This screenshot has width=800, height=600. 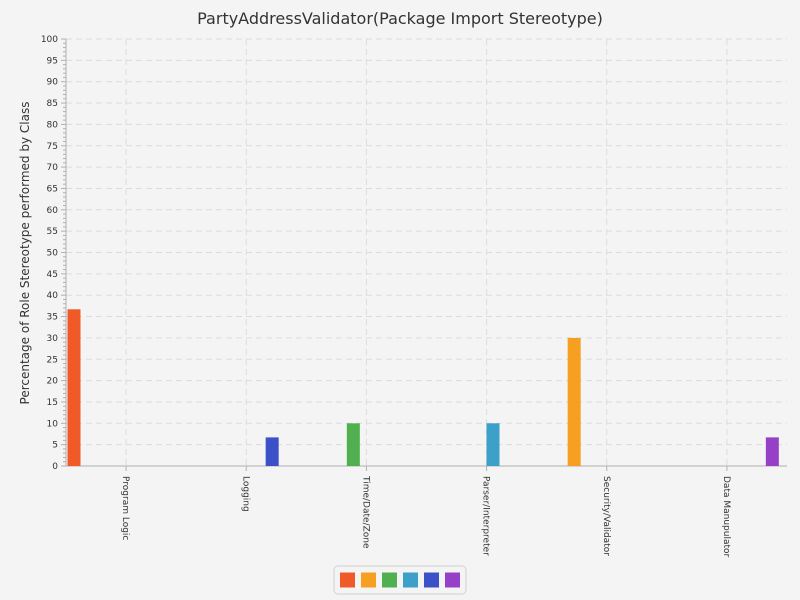 What do you see at coordinates (53, 254) in the screenshot?
I see `y-tick-label: 50` at bounding box center [53, 254].